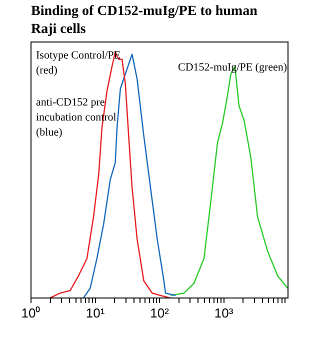 The height and width of the screenshot is (337, 332). Describe the element at coordinates (96, 312) in the screenshot. I see `x-tick-label: 10¹` at that location.